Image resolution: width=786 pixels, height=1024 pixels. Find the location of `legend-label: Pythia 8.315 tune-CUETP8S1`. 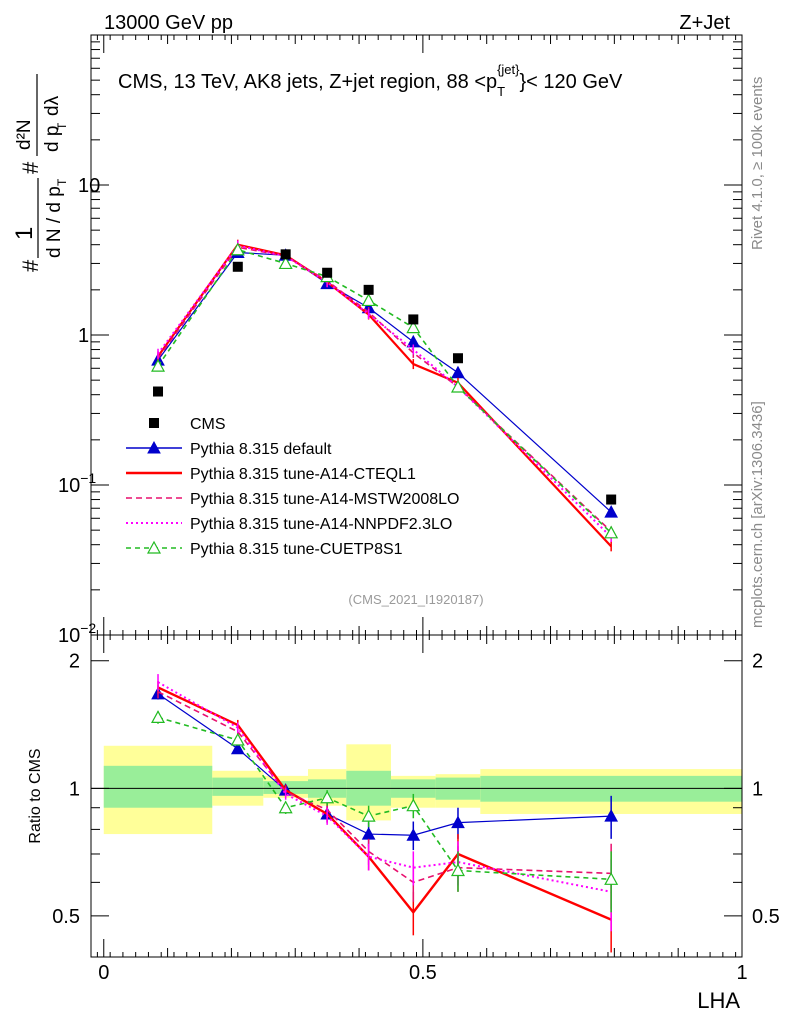

legend-label: Pythia 8.315 tune-CUETP8S1 is located at coordinates (296, 549).